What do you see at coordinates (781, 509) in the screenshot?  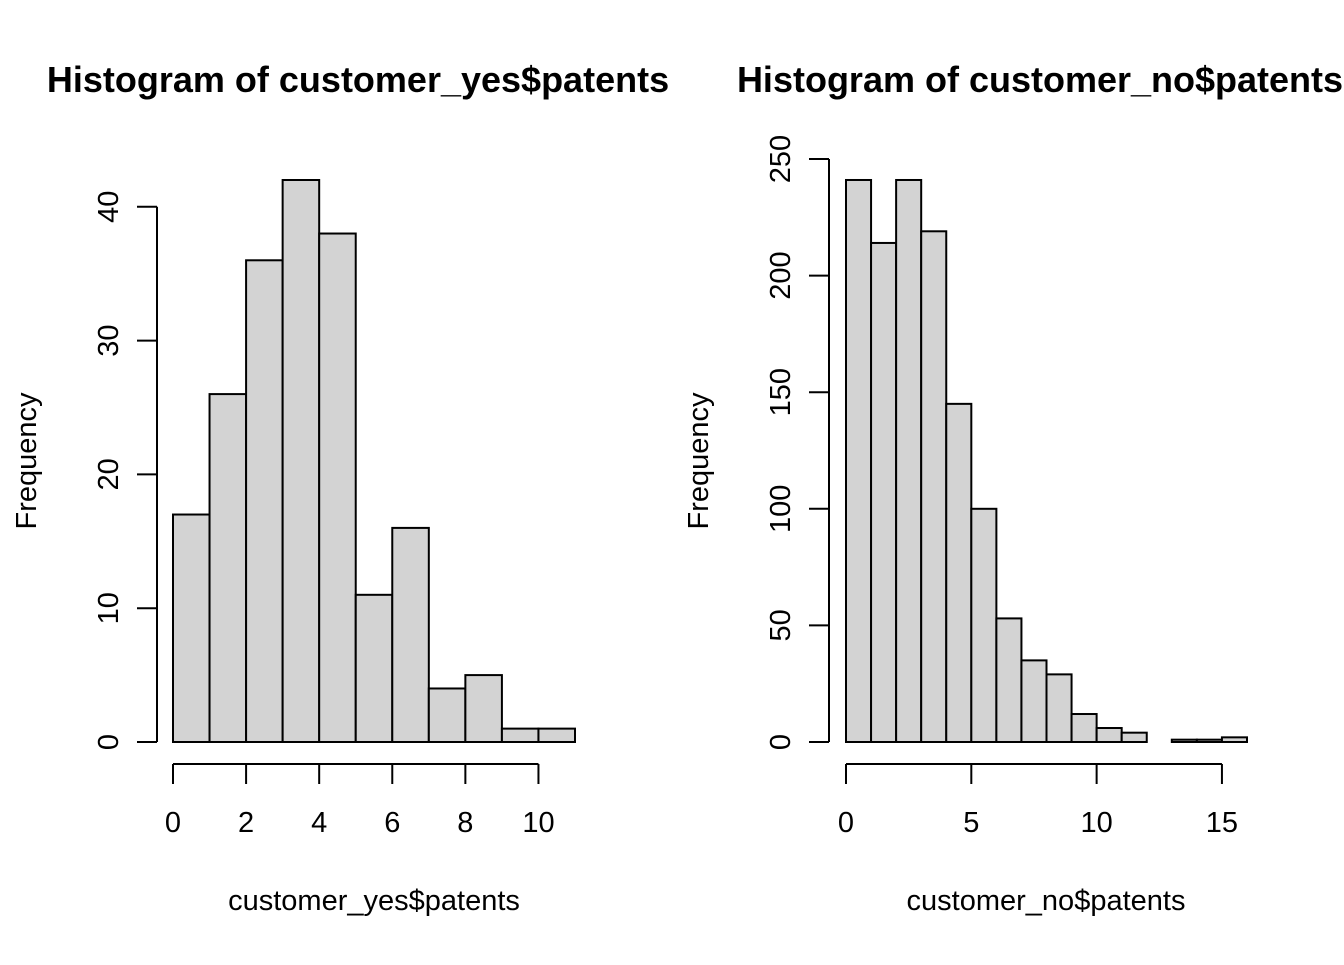 I see `y-tick-label: 100` at bounding box center [781, 509].